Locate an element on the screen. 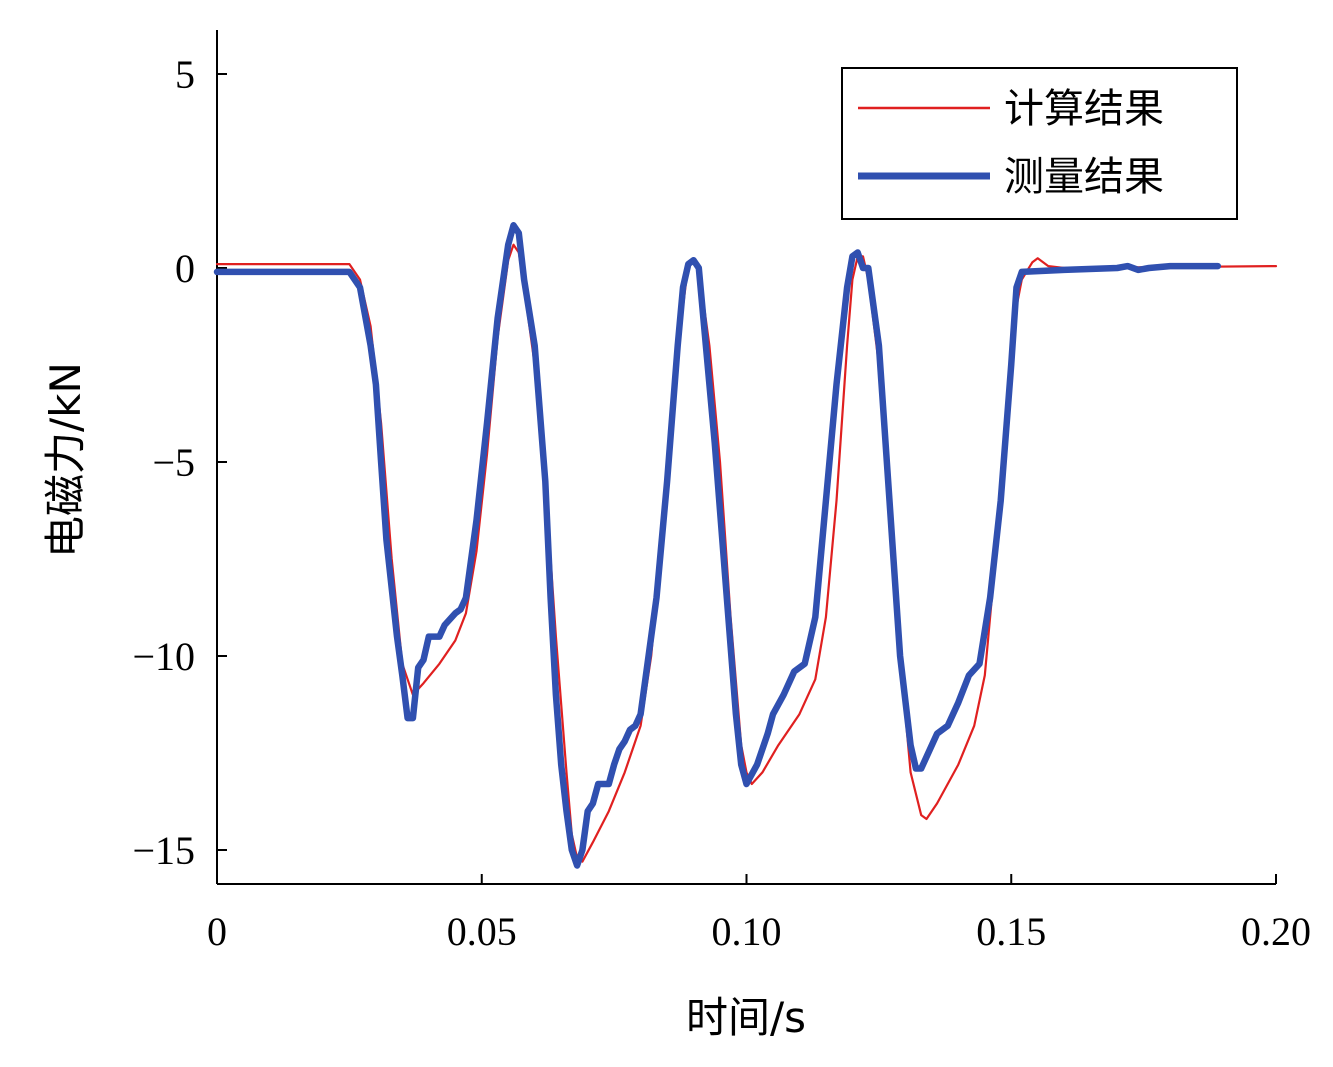 This screenshot has width=1333, height=1067. x-tick-label: 0.20 is located at coordinates (1276, 931).